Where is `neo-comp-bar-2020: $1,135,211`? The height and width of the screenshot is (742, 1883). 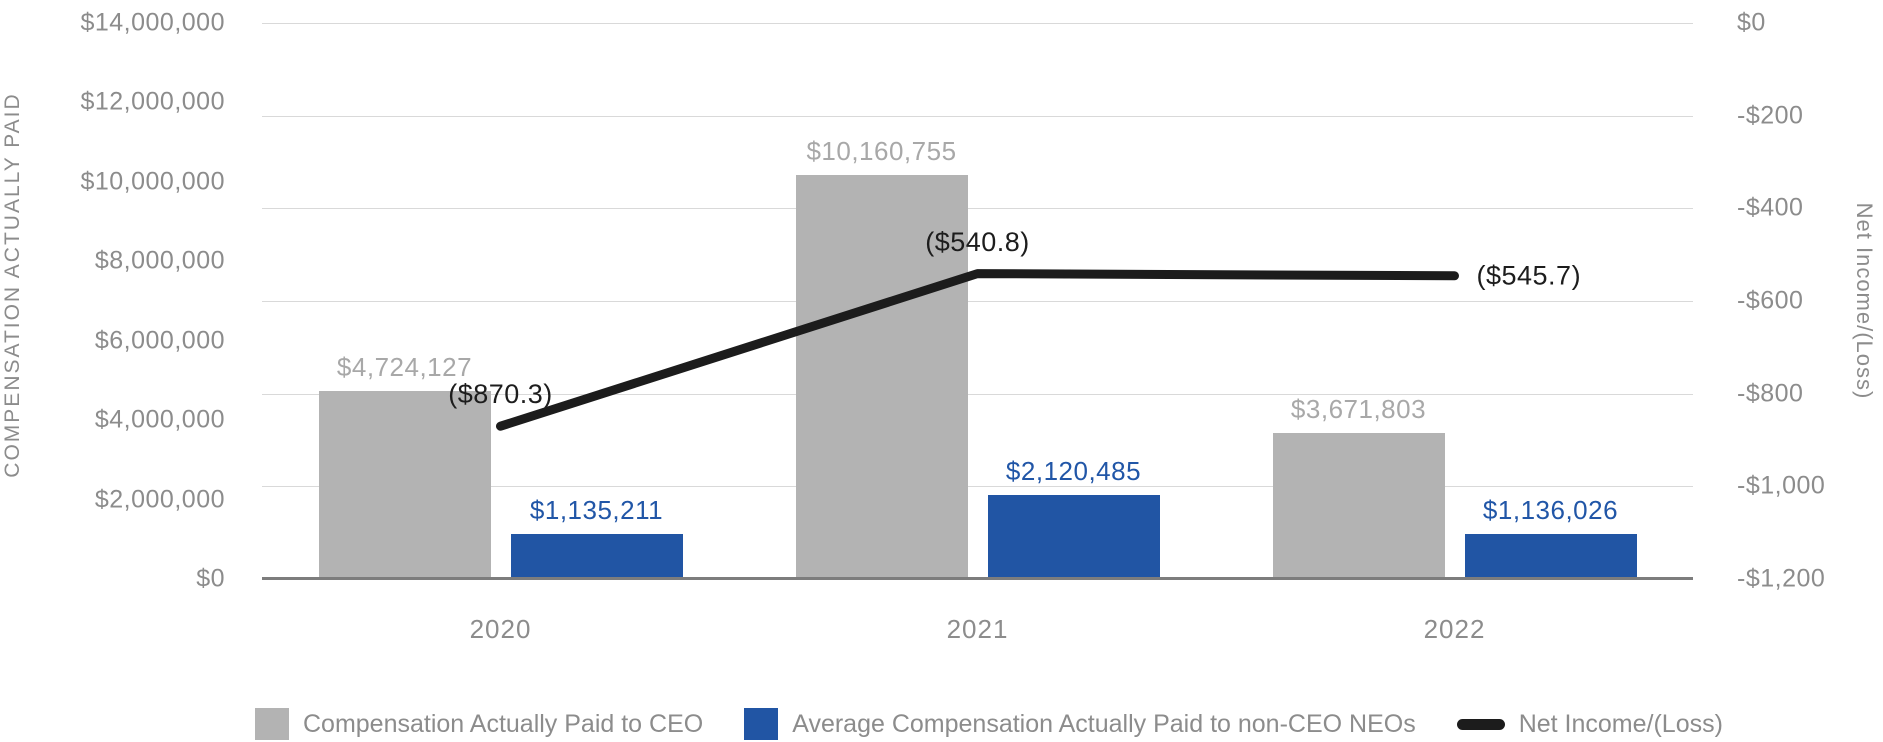
neo-comp-bar-2020: $1,135,211 is located at coordinates (596, 537).